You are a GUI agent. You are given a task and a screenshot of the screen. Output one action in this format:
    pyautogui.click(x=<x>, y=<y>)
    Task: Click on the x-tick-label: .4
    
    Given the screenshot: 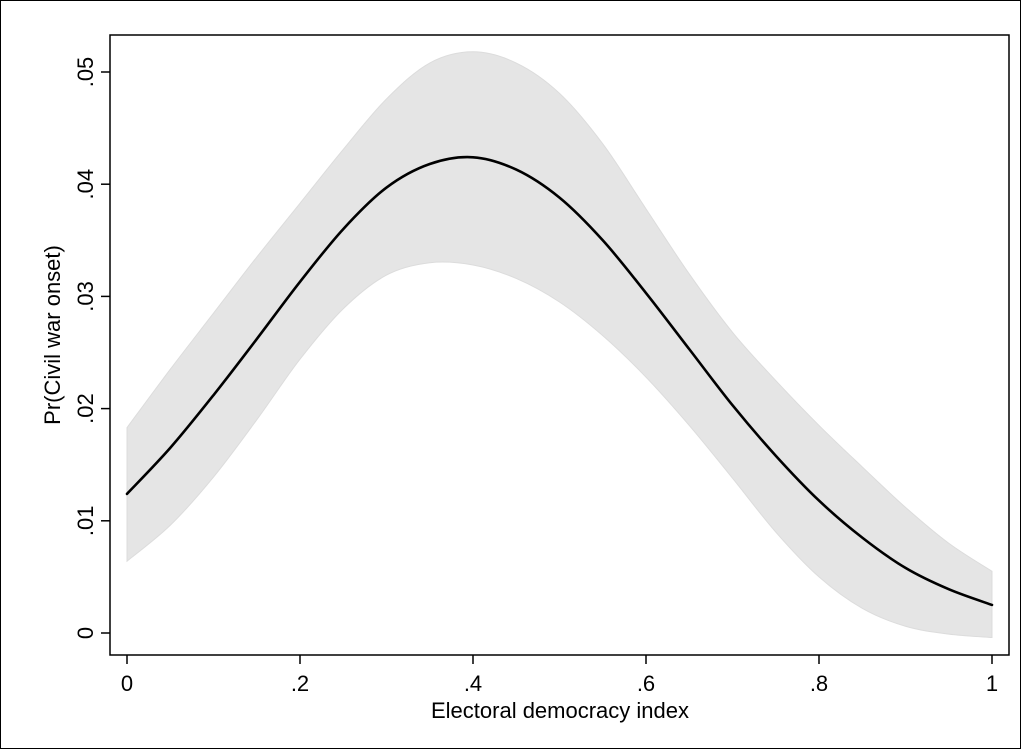 What is the action you would take?
    pyautogui.click(x=473, y=683)
    